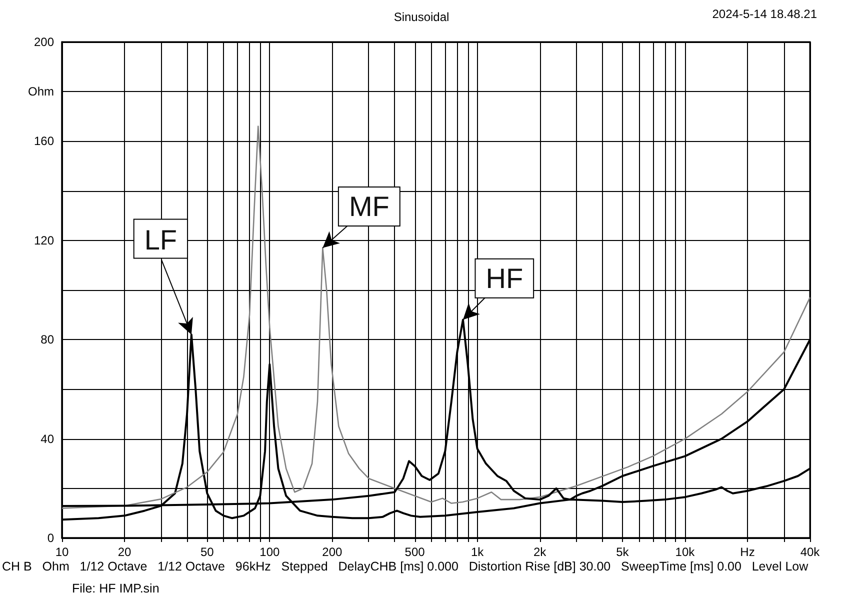 This screenshot has height=612, width=843. I want to click on x-tick-label: 2k, so click(540, 552).